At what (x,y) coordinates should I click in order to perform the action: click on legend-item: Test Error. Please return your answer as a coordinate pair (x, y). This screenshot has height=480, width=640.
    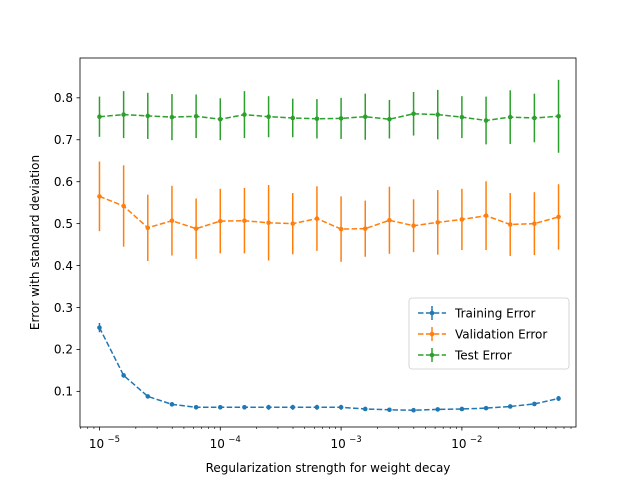
    Looking at the image, I should click on (465, 355).